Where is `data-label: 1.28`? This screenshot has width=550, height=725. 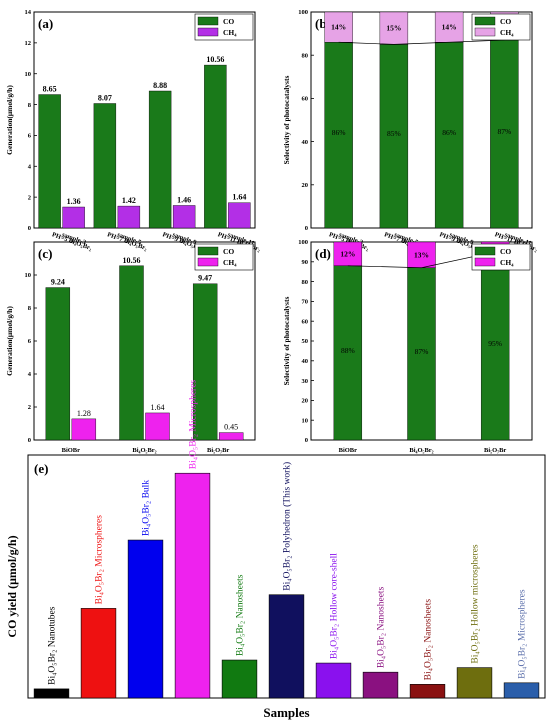
data-label: 1.28 is located at coordinates (84, 413).